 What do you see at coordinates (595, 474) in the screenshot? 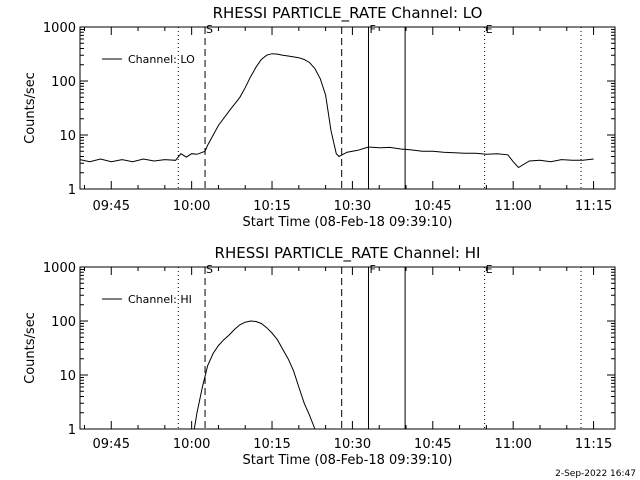
I see `print-date: 2-Sep-2022 16:47` at bounding box center [595, 474].